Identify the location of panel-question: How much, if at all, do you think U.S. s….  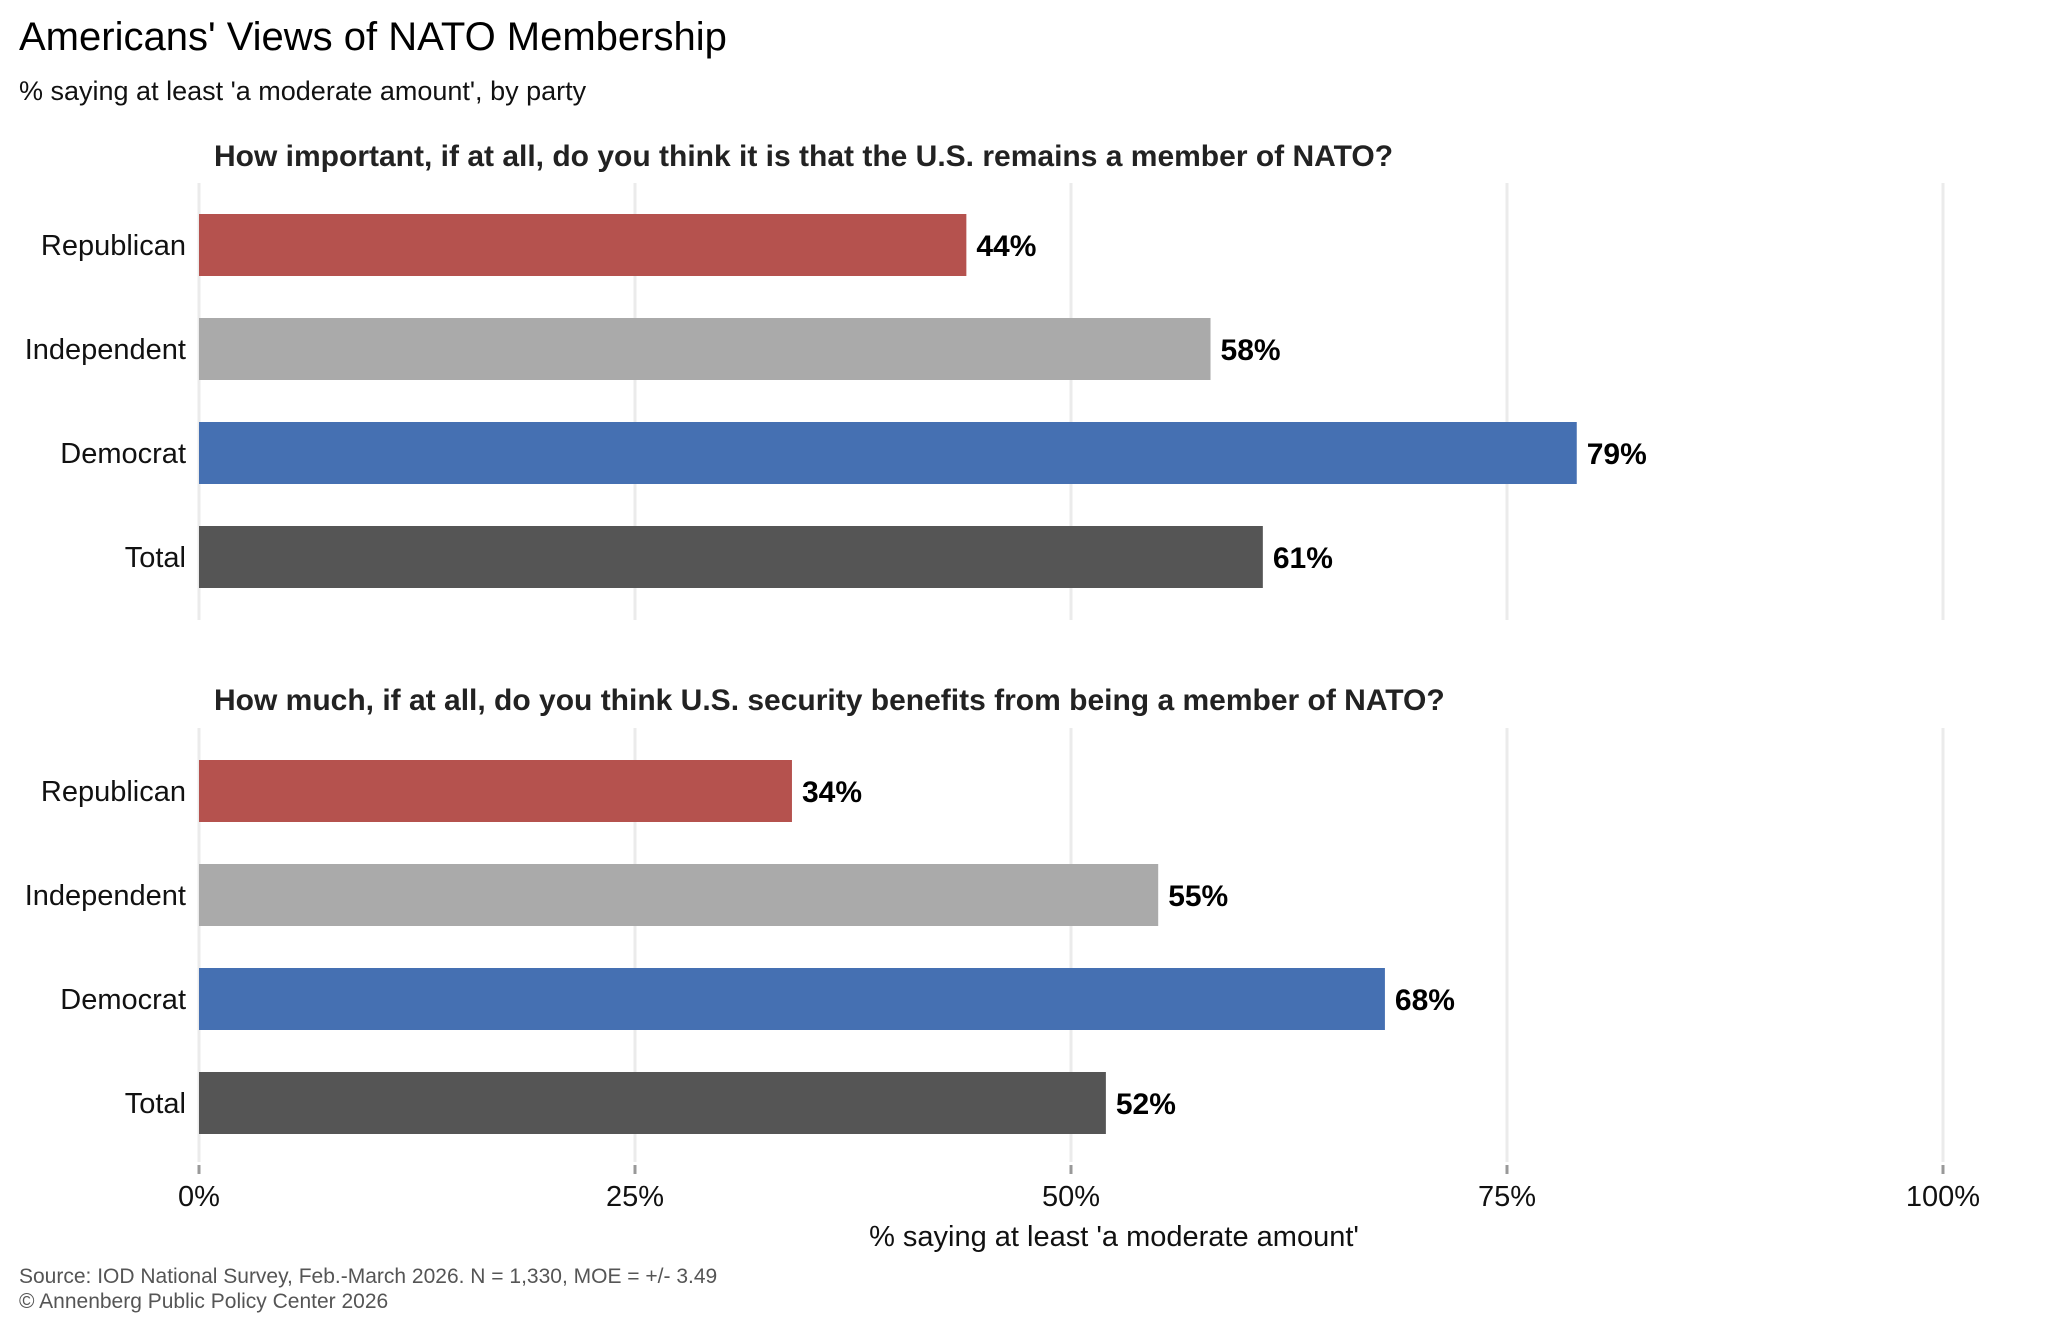
(829, 700).